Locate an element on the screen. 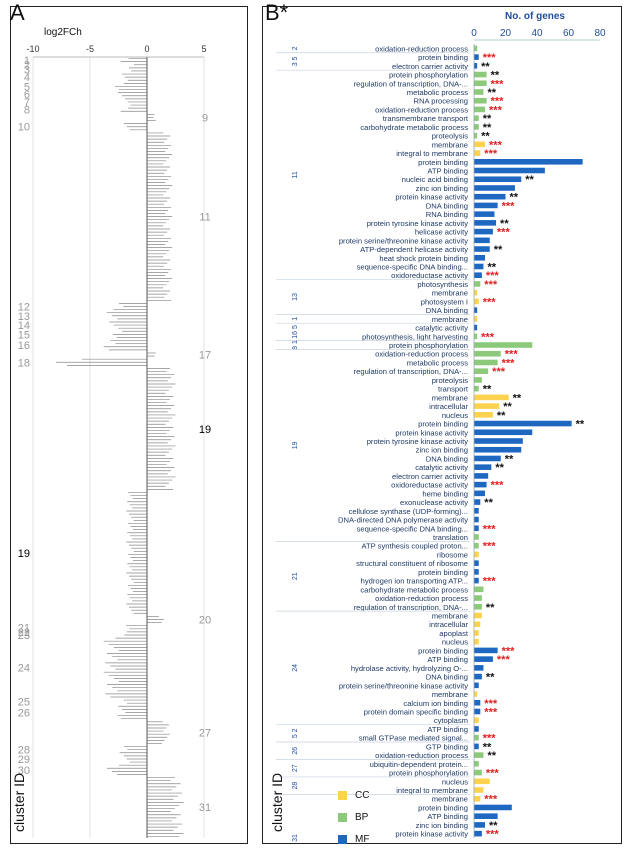  axis-a-tick-label: -5 is located at coordinates (90, 49).